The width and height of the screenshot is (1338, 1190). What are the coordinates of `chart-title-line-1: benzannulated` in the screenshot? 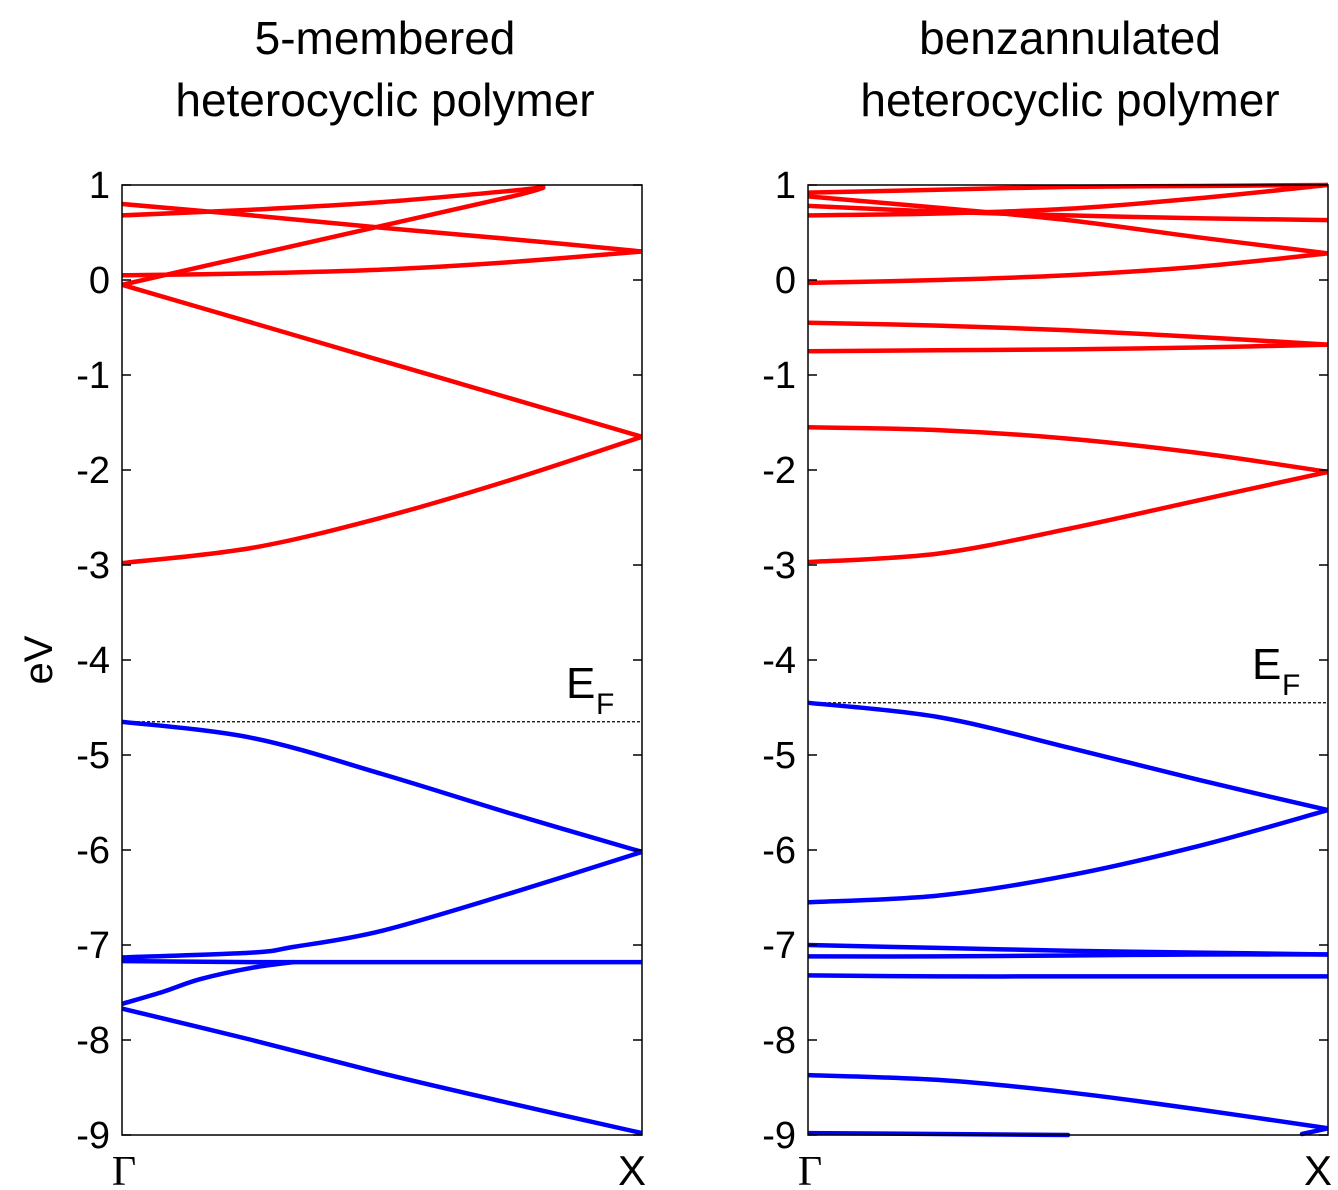 It's located at (1070, 38).